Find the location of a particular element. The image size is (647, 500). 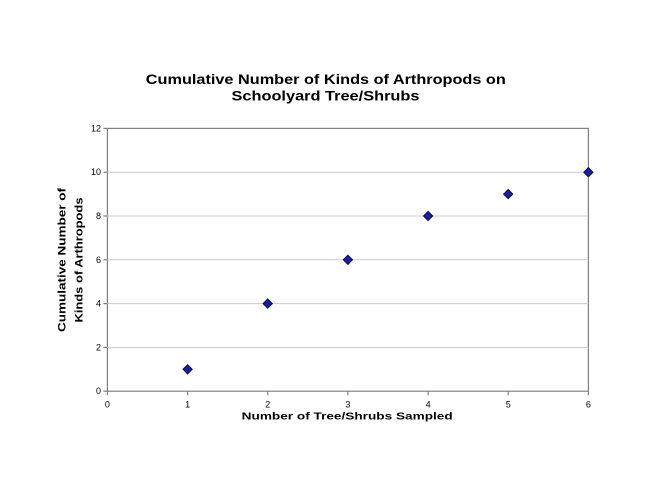

svg-text: Kinds of Arthropods is located at coordinates (79, 260).